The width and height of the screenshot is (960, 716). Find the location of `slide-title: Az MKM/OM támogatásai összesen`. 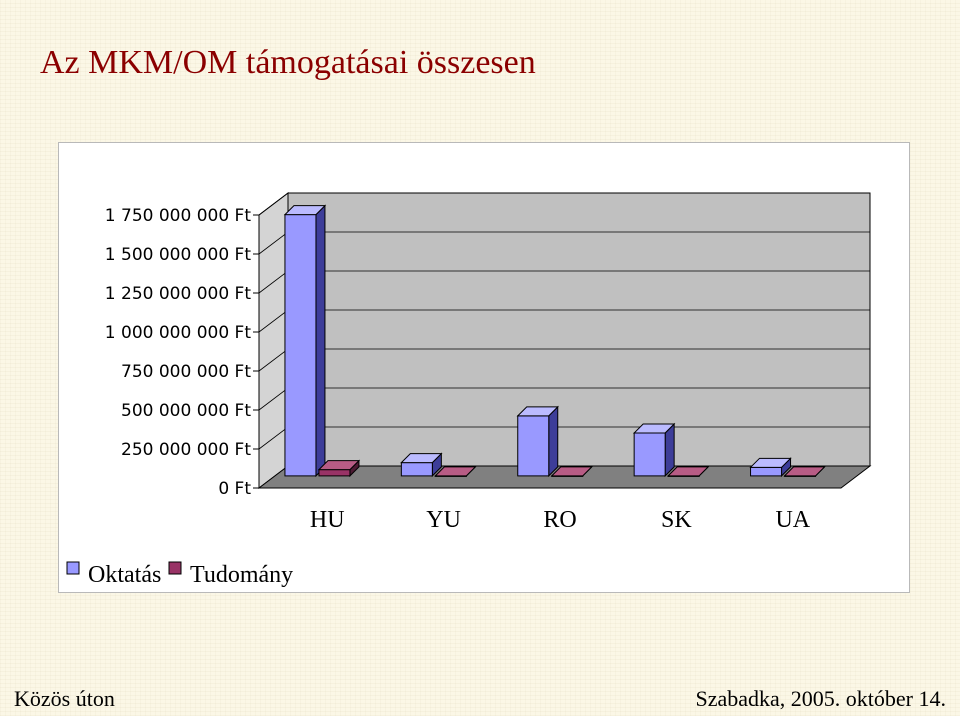

slide-title: Az MKM/OM támogatásai összesen is located at coordinates (288, 62).